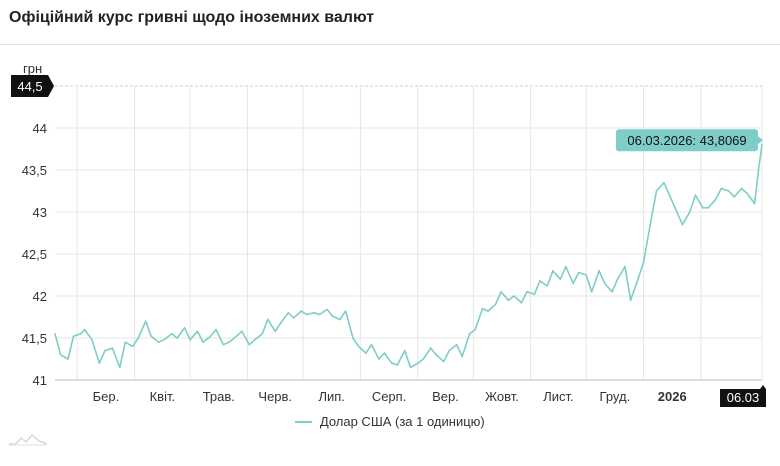 This screenshot has width=780, height=466. What do you see at coordinates (40, 296) in the screenshot?
I see `y-tick-label: 42` at bounding box center [40, 296].